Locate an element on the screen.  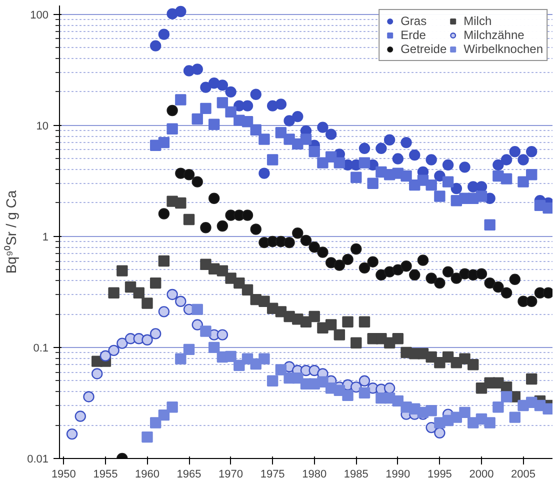
legend-label: Milch is located at coordinates (478, 21).